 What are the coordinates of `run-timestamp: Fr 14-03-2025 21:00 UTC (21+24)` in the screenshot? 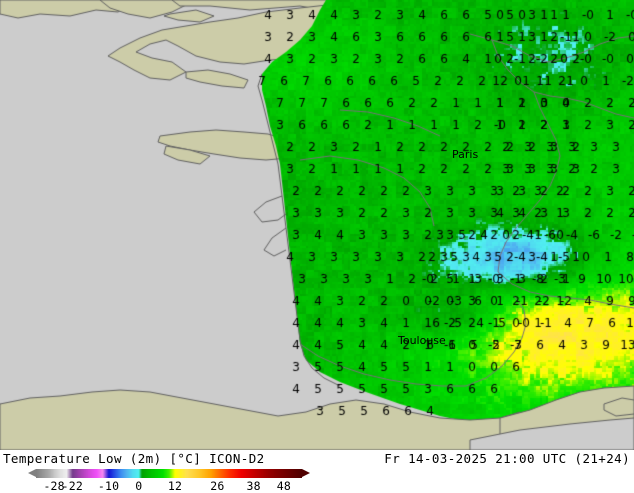 It's located at (507, 458).